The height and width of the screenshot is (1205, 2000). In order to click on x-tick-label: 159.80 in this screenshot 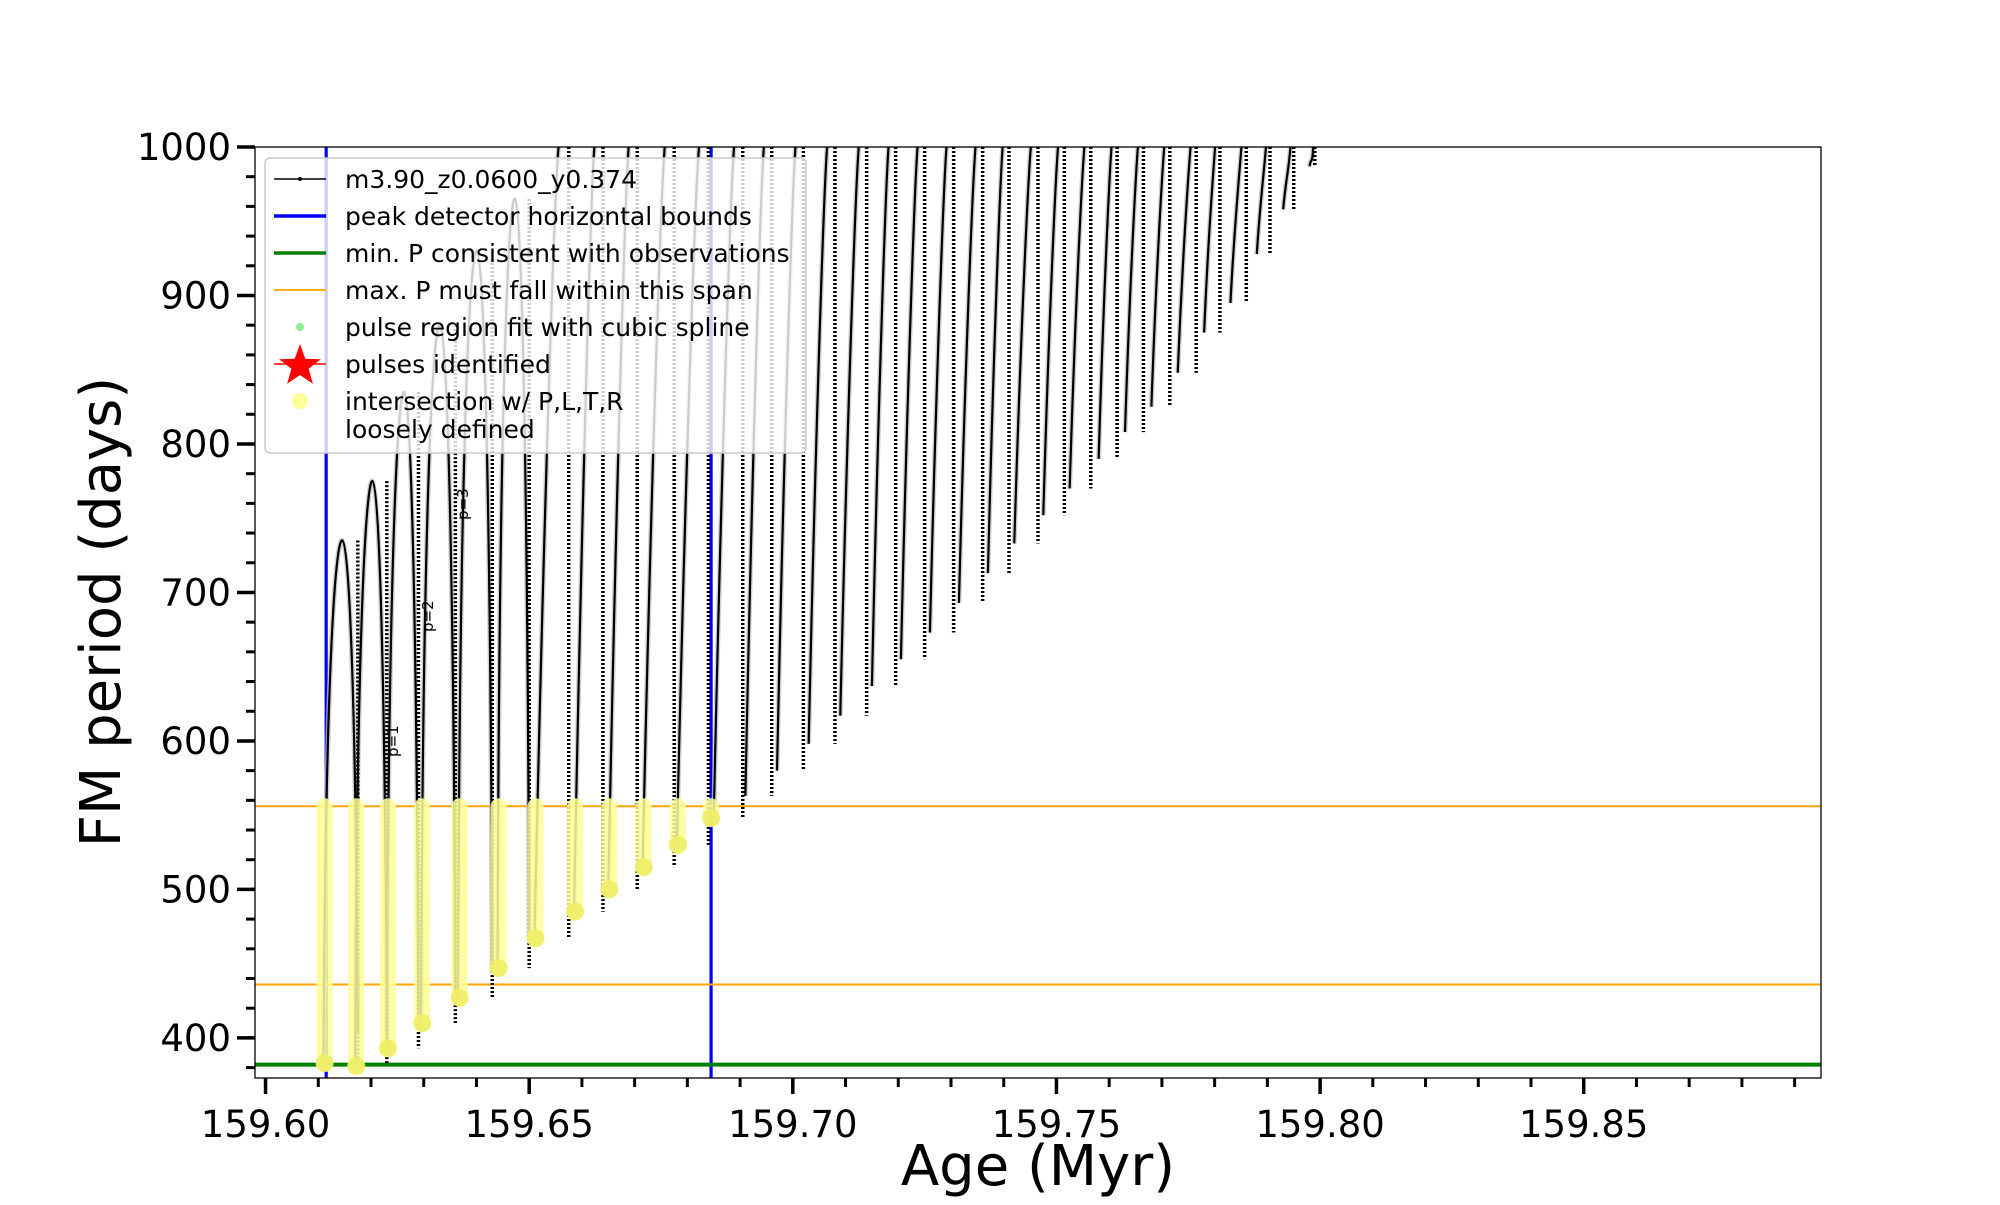, I will do `click(1319, 1124)`.